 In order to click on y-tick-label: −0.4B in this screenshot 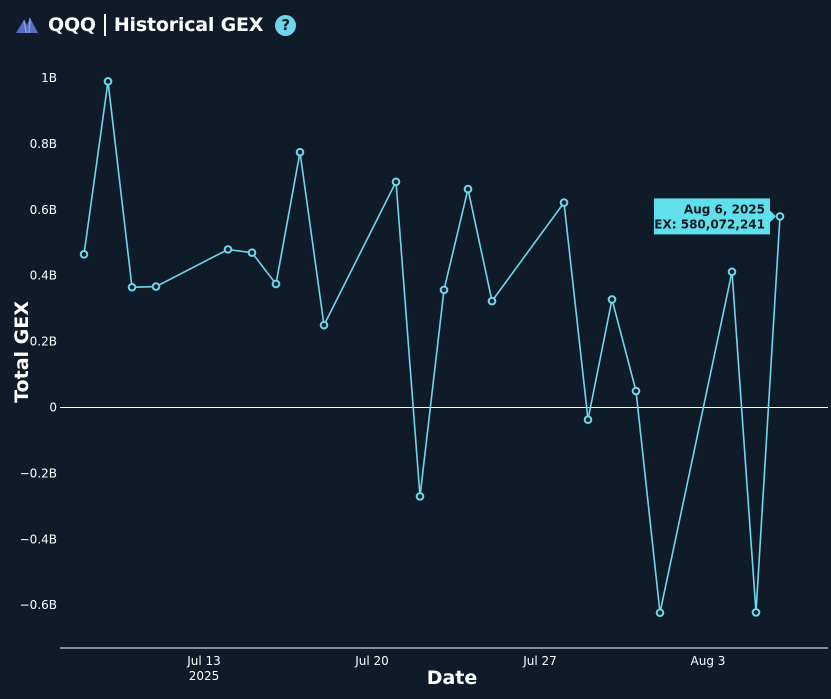, I will do `click(38, 539)`.